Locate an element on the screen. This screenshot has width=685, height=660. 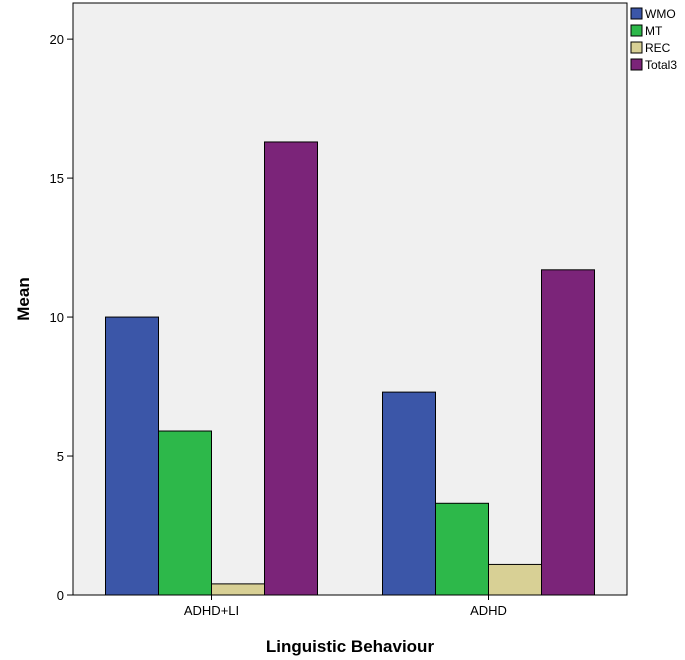
y-tick-label: 0 is located at coordinates (60, 595).